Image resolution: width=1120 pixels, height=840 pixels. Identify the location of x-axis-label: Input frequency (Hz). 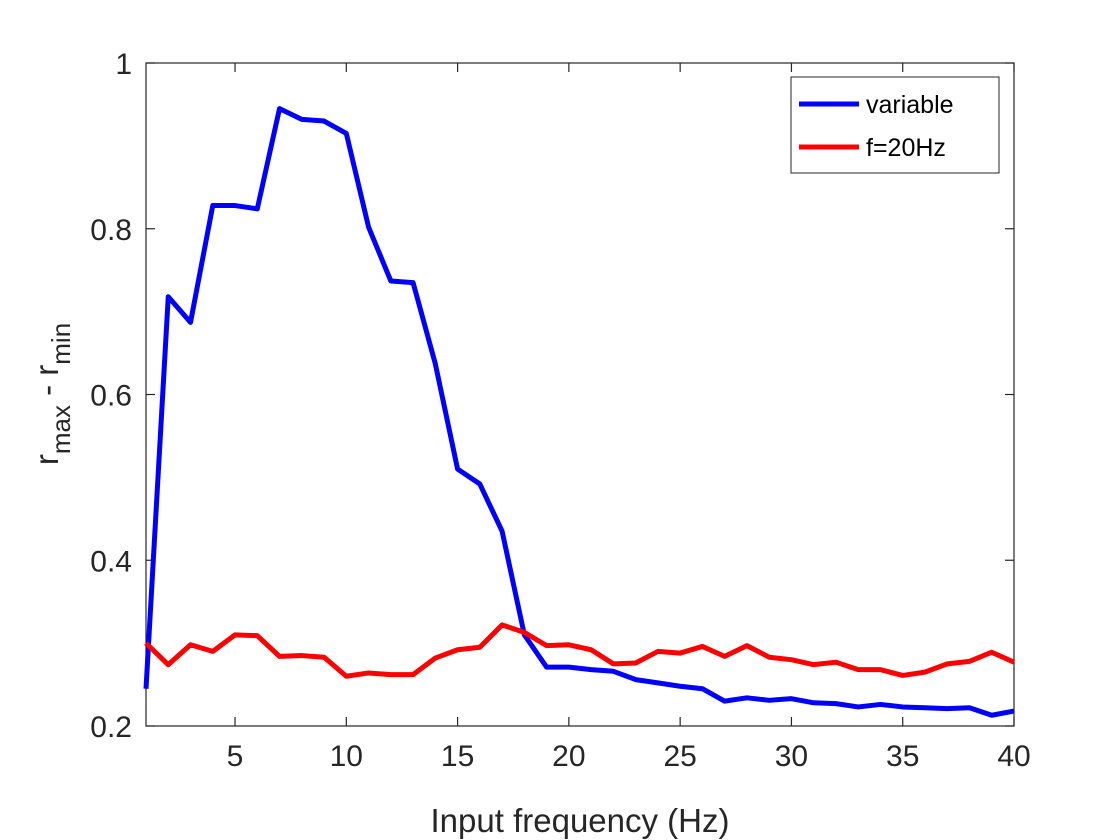
(580, 820).